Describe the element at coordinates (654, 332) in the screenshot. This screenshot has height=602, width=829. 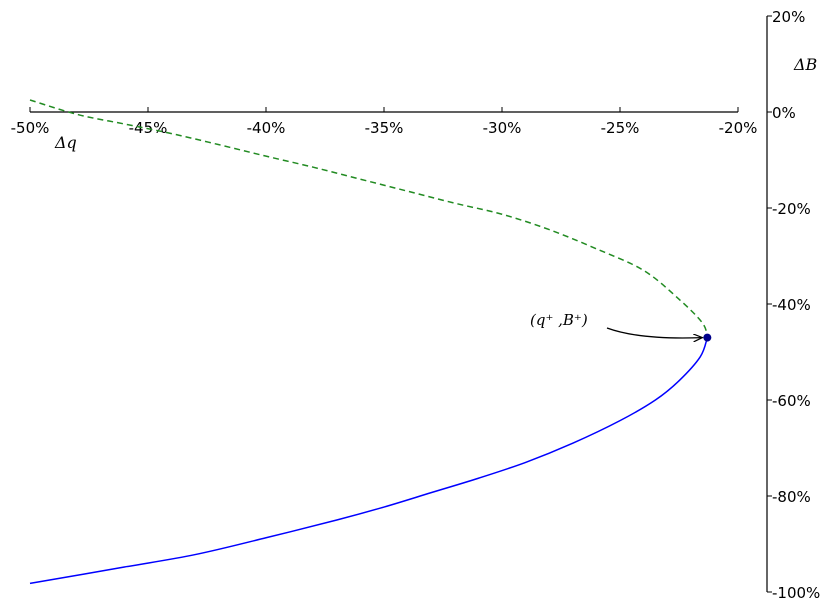
I see `annotation-arrow` at that location.